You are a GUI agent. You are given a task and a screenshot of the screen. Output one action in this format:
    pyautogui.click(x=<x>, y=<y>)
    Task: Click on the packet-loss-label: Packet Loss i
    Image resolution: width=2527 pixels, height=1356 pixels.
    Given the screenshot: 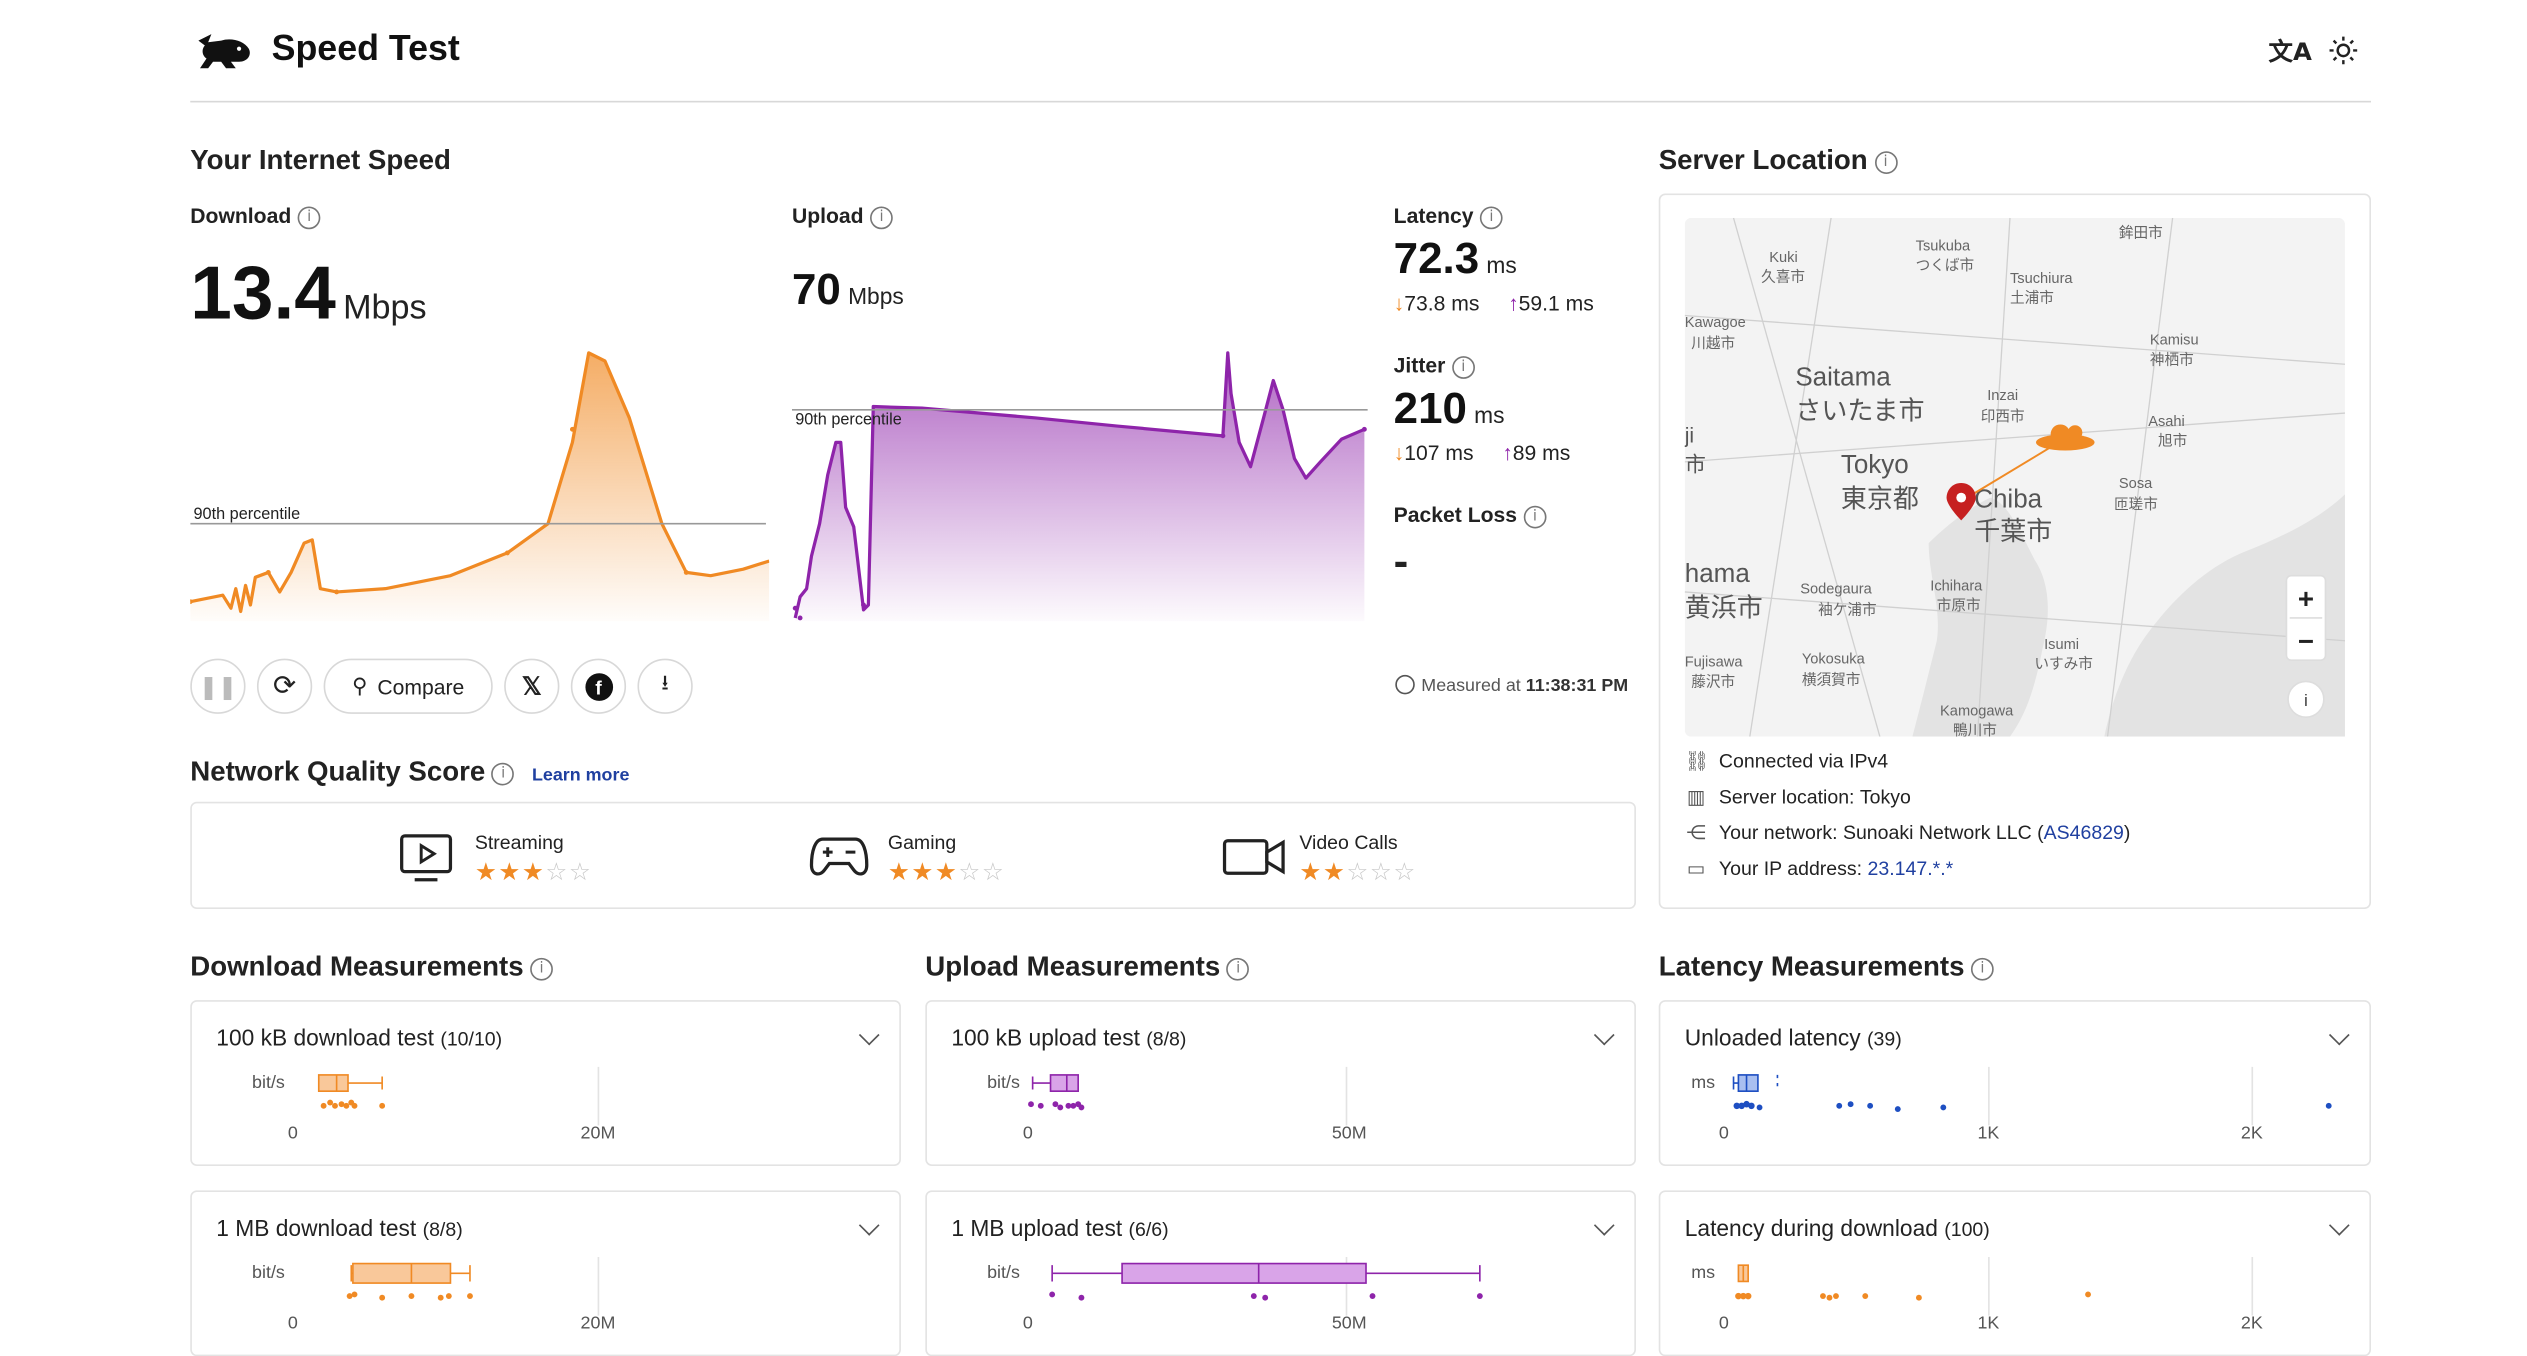 What is the action you would take?
    pyautogui.click(x=1470, y=515)
    